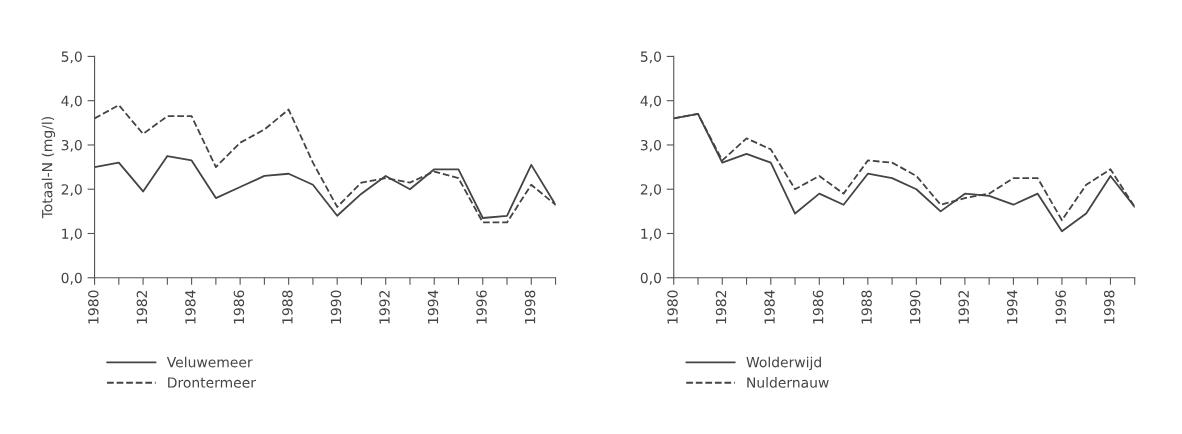 This screenshot has height=434, width=1182. Describe the element at coordinates (48, 168) in the screenshot. I see `y-axis-title: Totaal-N (mg/l)` at that location.